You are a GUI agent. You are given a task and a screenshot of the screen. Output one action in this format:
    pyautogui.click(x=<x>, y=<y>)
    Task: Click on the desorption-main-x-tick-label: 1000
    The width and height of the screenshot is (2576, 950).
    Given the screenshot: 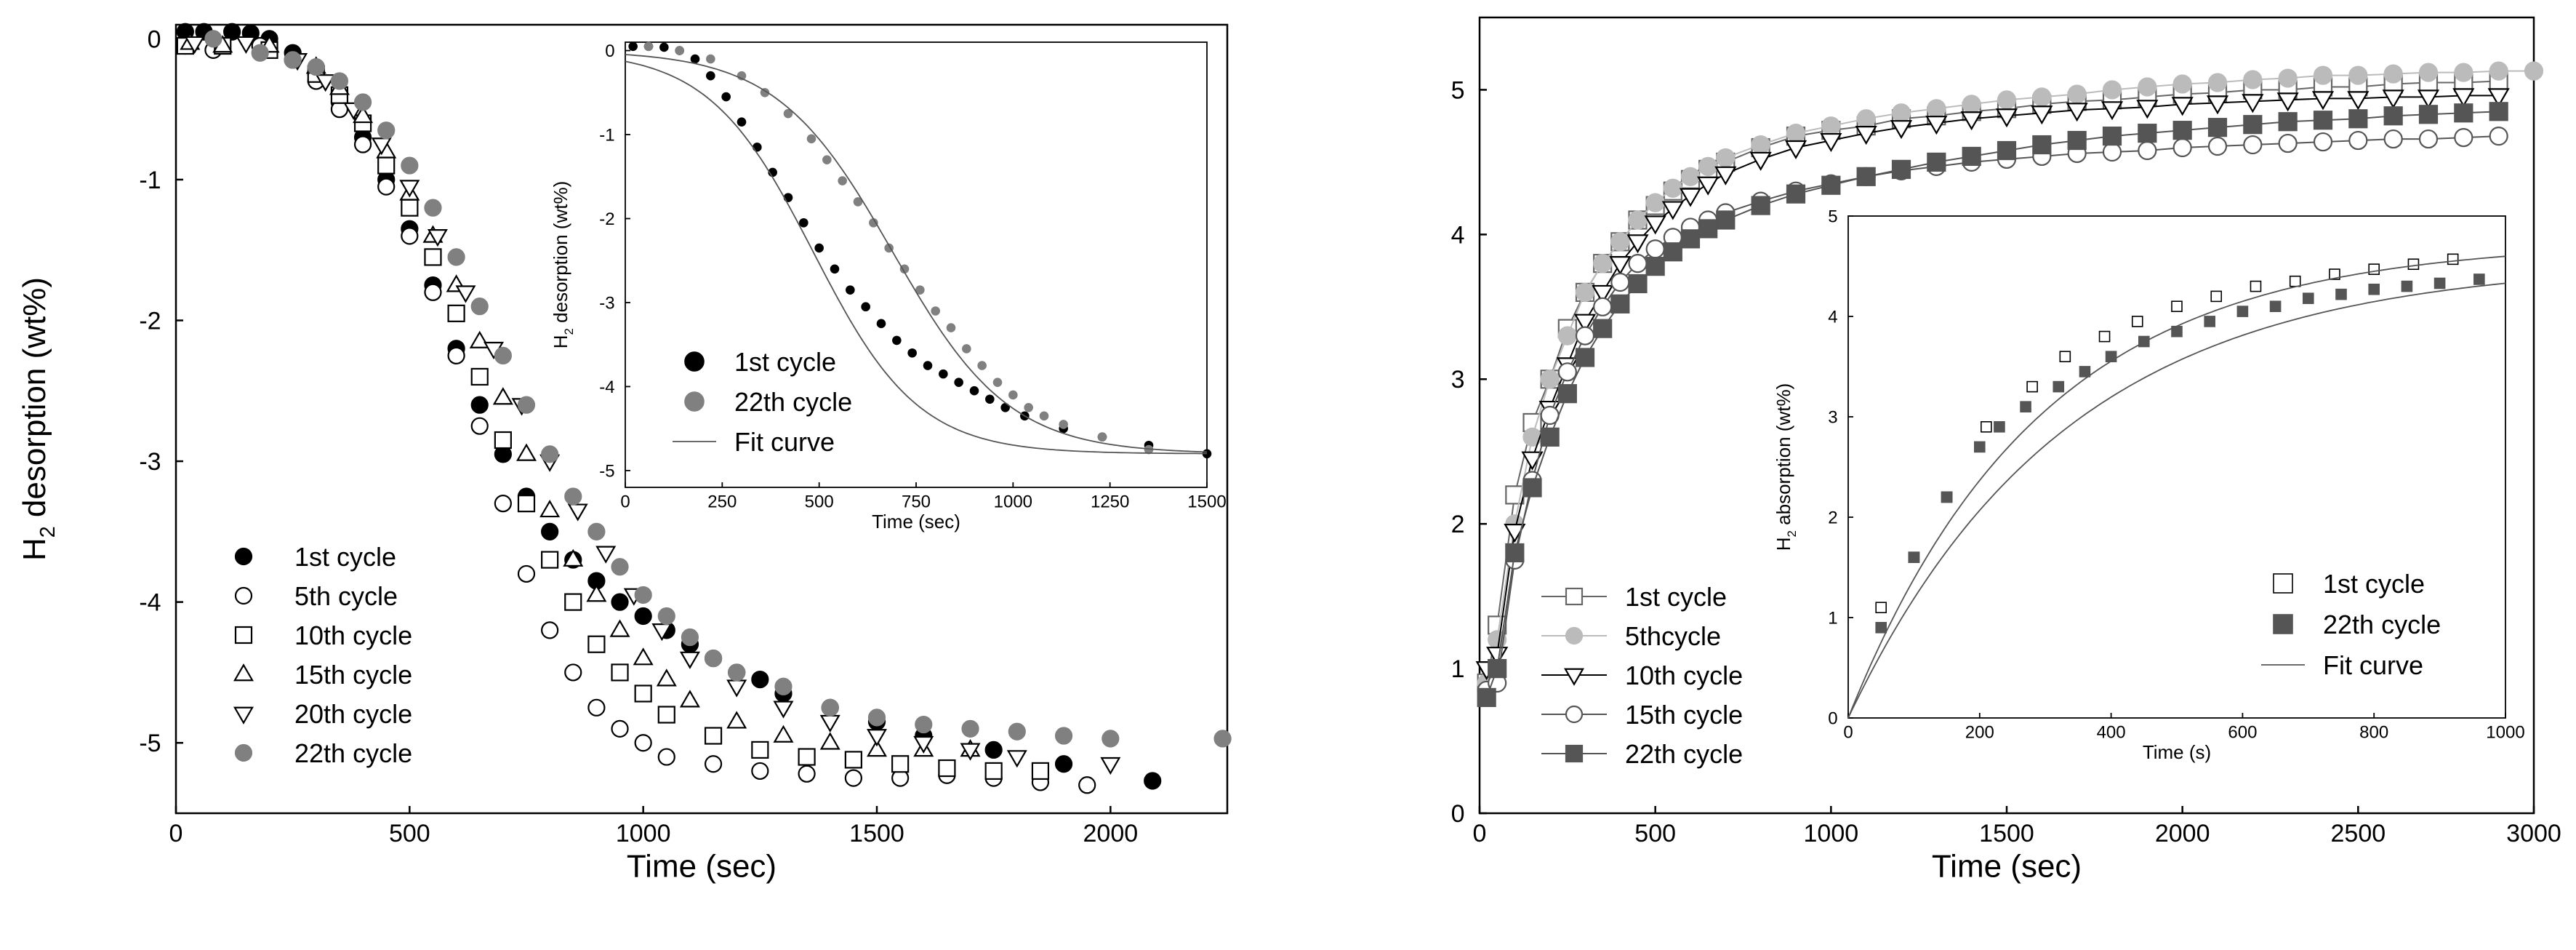 What is the action you would take?
    pyautogui.click(x=643, y=834)
    